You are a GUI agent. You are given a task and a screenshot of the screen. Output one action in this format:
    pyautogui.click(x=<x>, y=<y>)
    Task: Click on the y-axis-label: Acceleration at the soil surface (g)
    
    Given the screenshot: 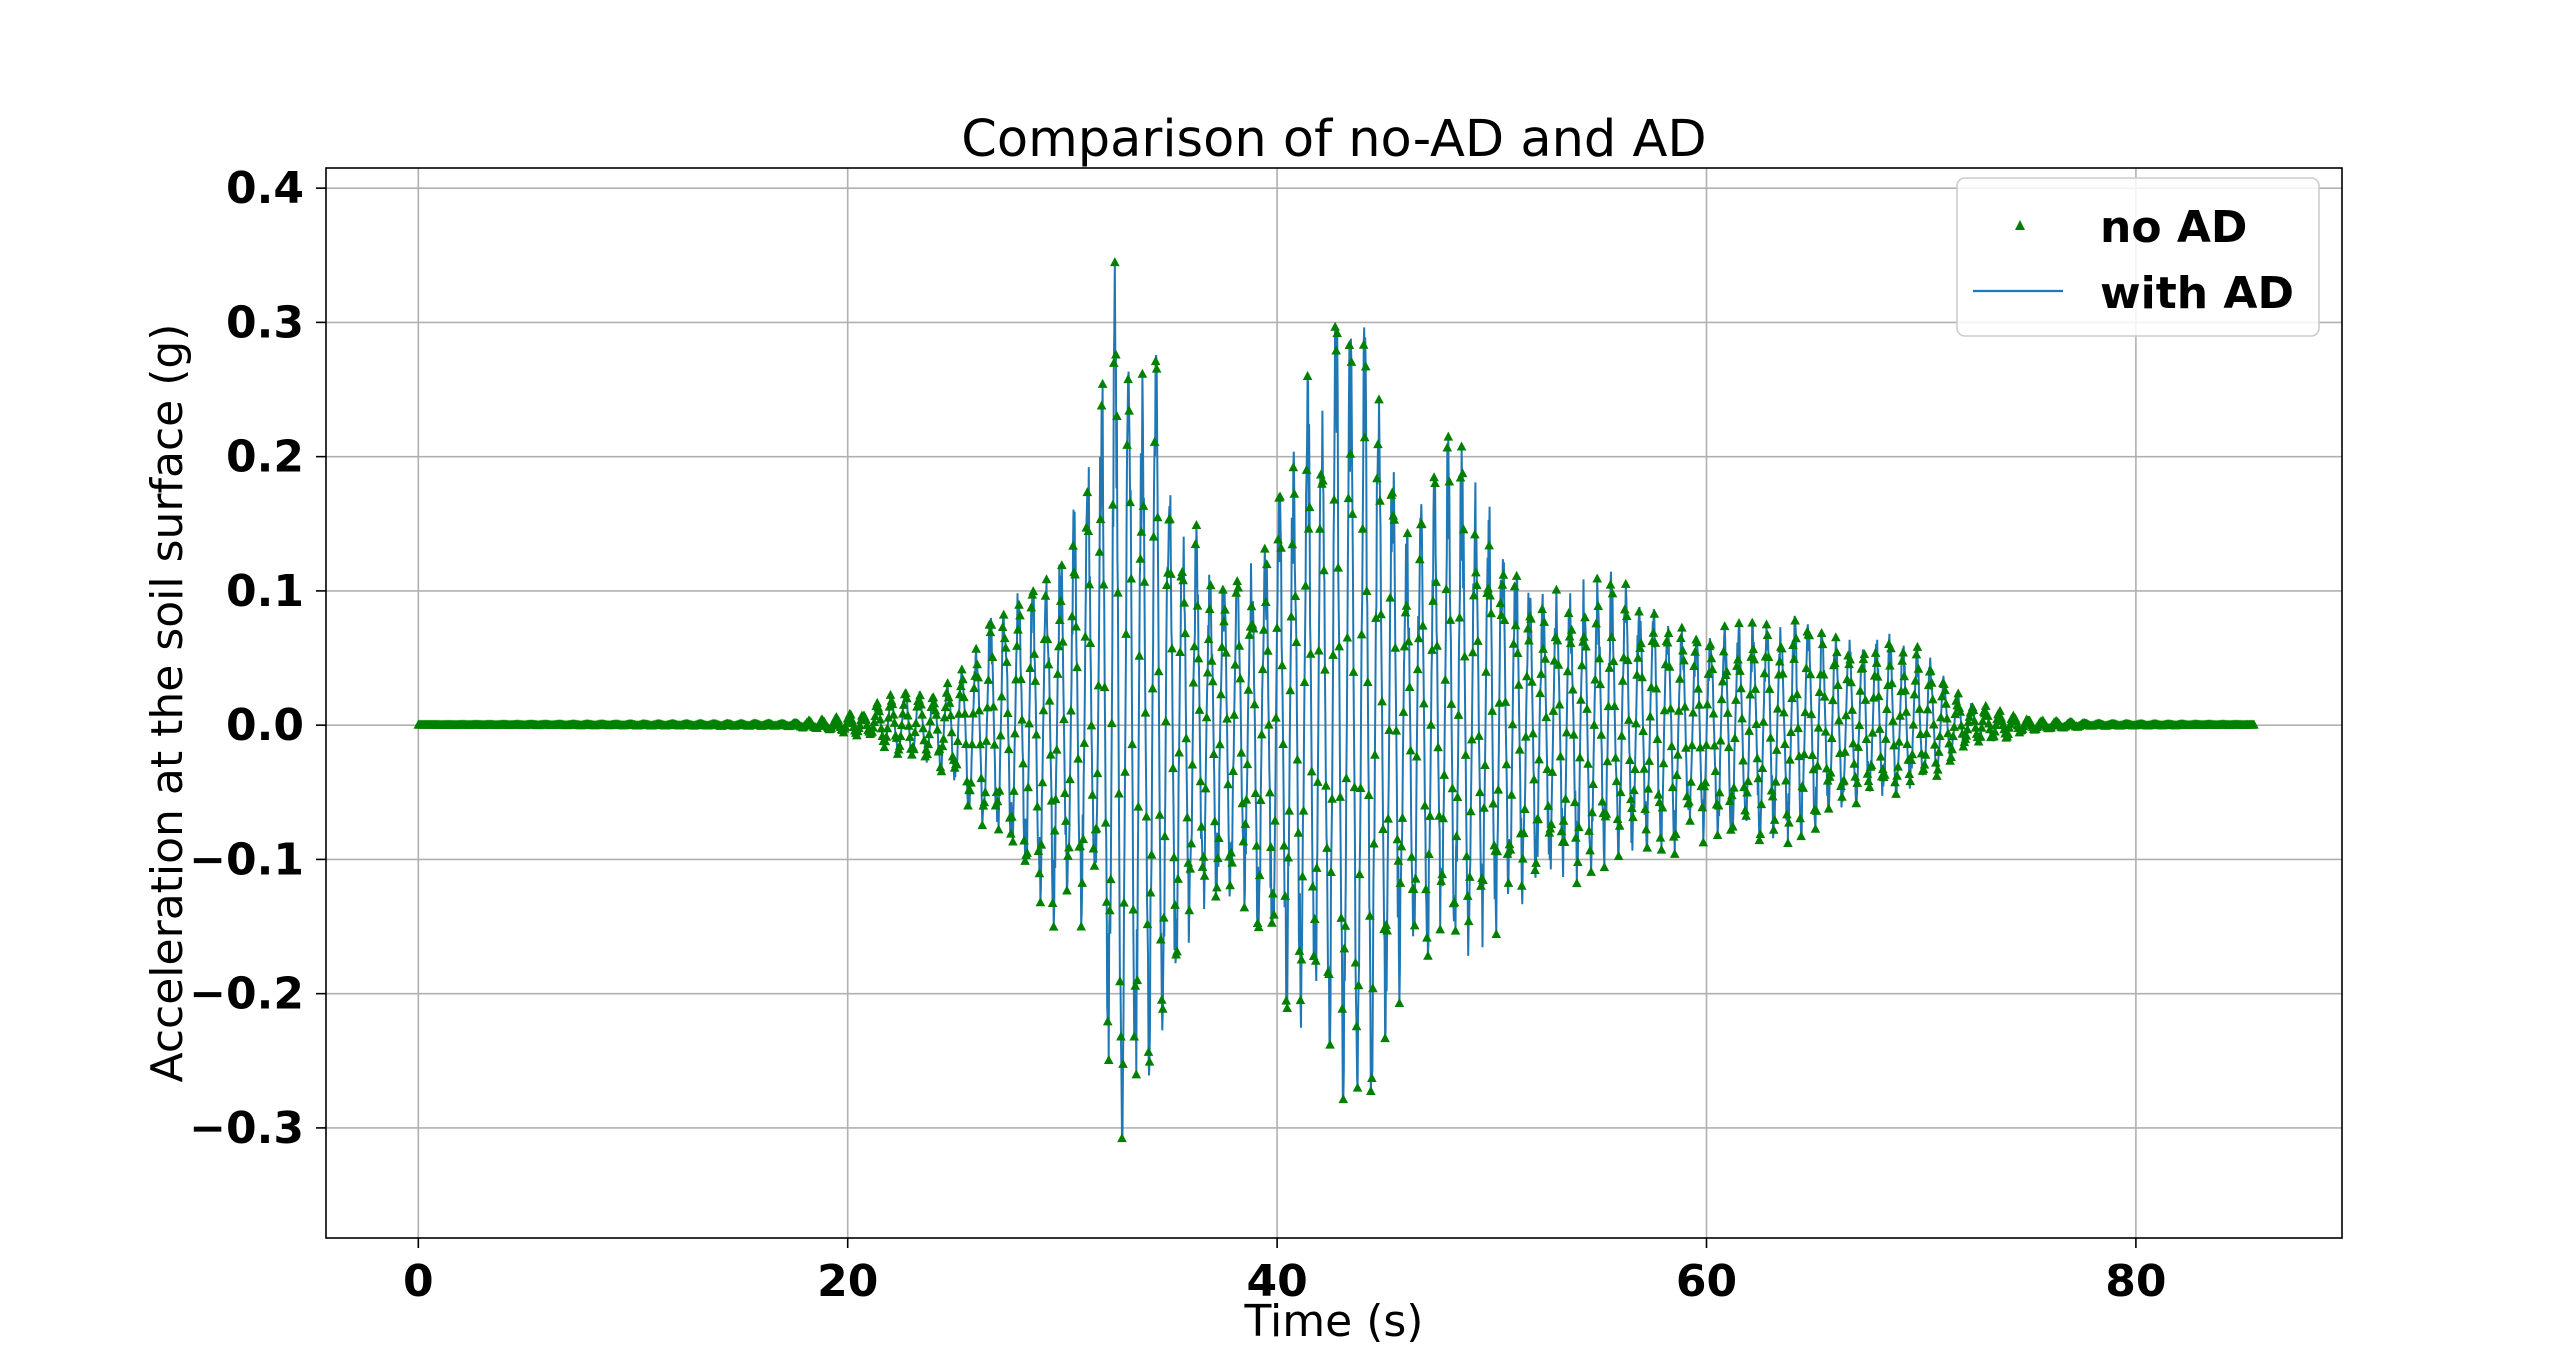 What is the action you would take?
    pyautogui.click(x=167, y=703)
    